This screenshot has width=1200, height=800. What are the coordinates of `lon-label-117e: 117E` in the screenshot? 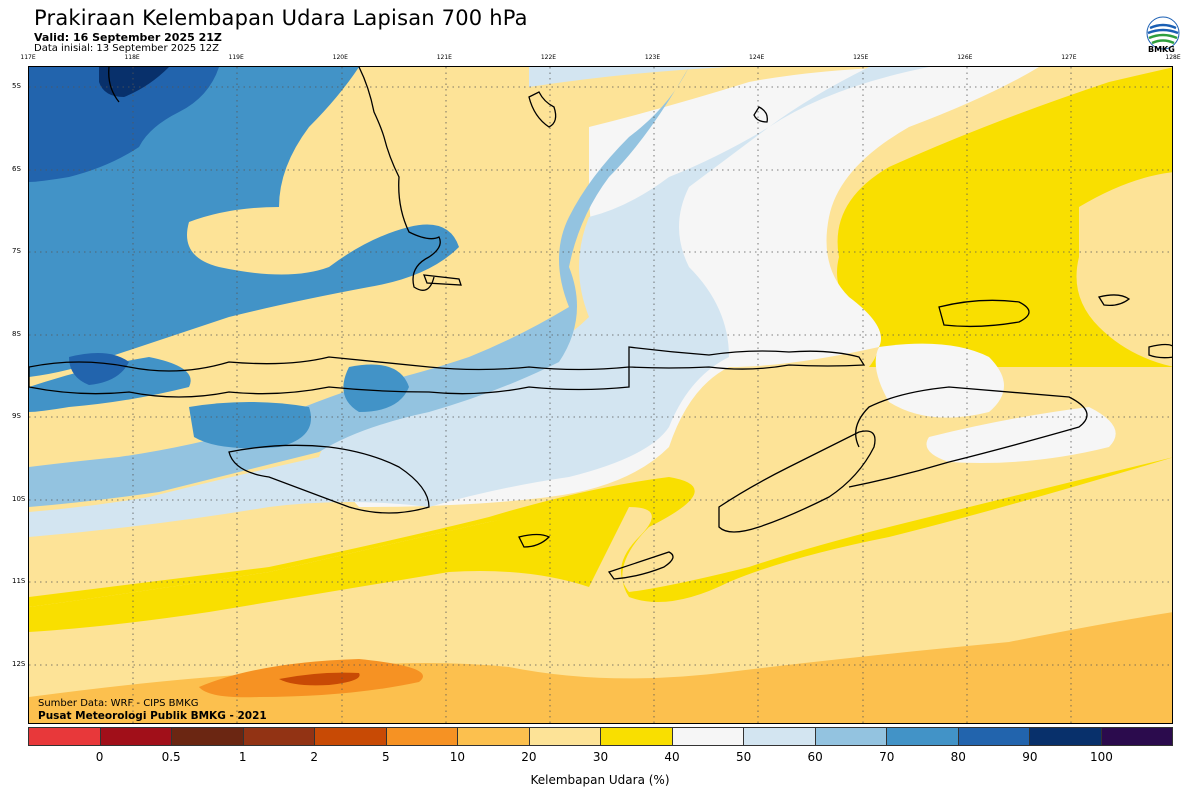 It's located at (28, 57).